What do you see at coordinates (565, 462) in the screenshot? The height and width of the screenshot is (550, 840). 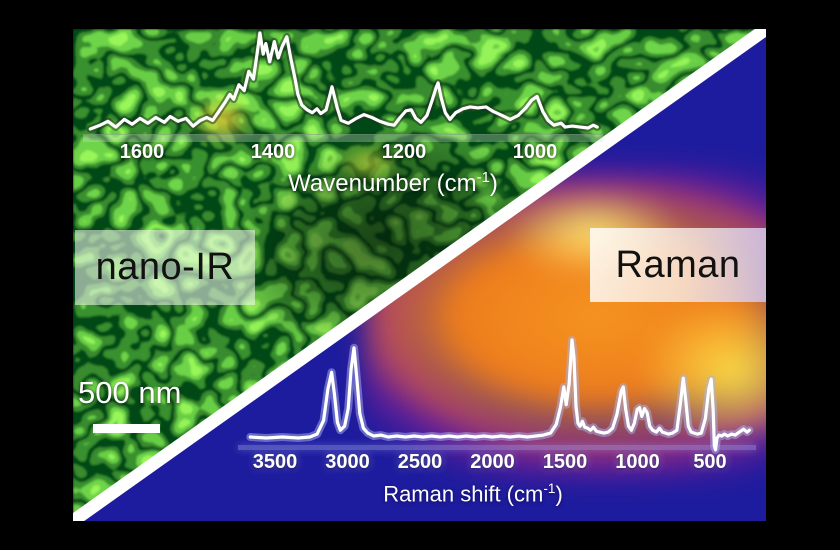 I see `tick-label: 1500` at bounding box center [565, 462].